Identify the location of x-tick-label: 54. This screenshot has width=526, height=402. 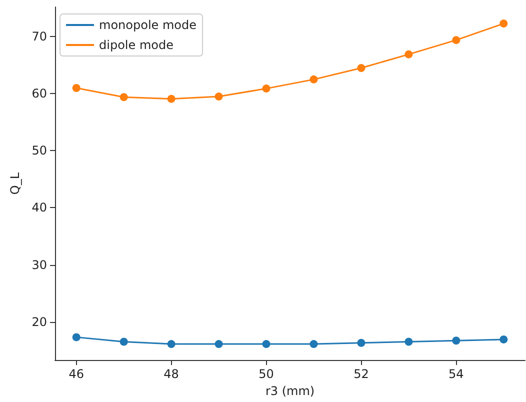
(456, 374).